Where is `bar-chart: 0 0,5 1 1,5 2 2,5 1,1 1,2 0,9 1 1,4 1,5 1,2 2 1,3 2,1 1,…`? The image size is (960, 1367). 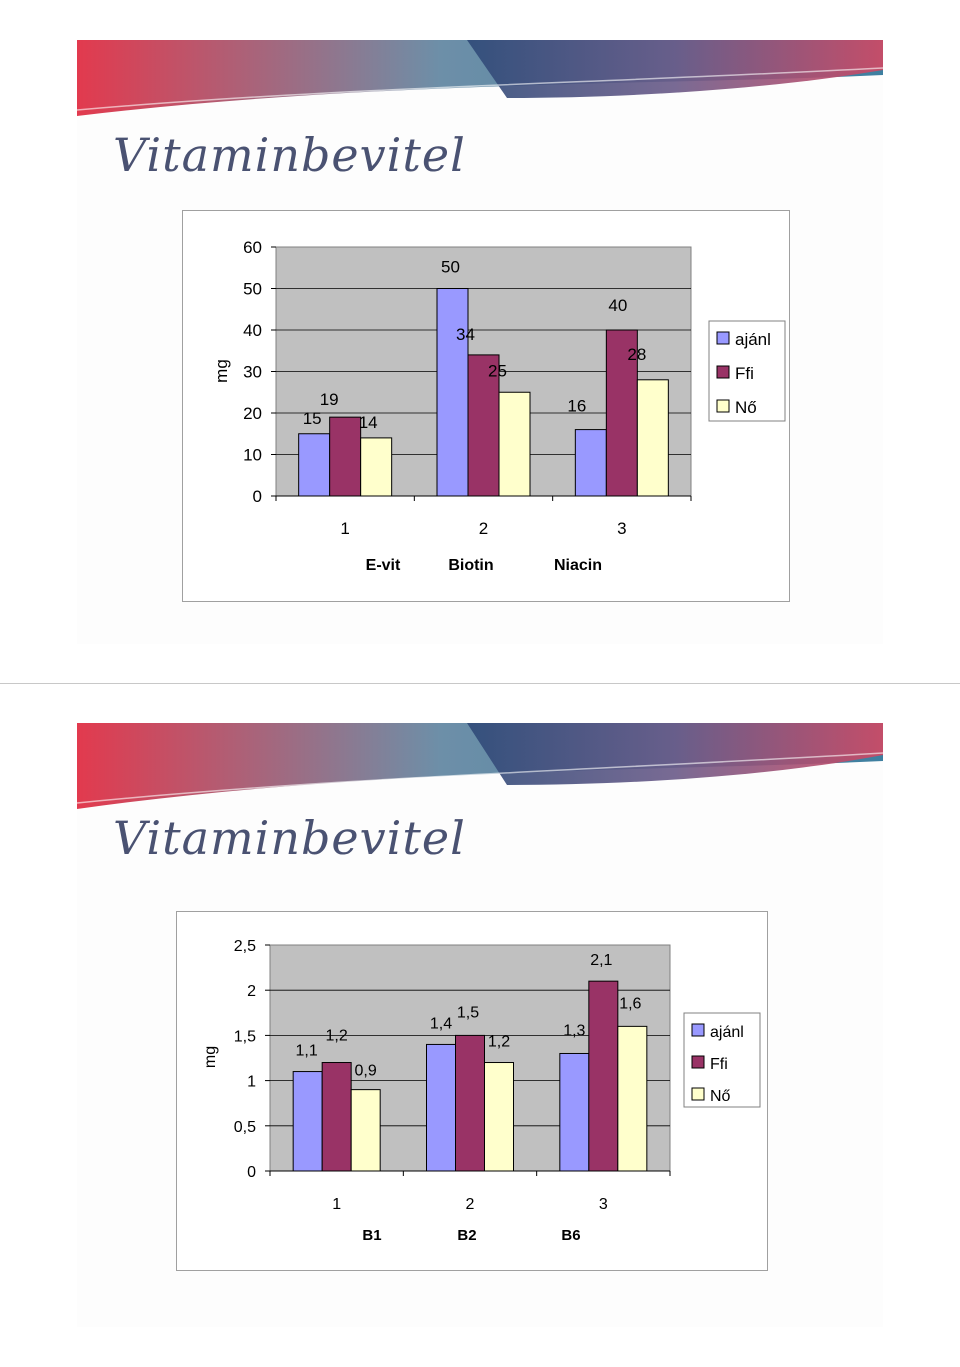 bar-chart: 0 0,5 1 1,5 2 2,5 1,1 1,2 0,9 1 1,4 1,5 1,2 2 1,3 2,1 1,… is located at coordinates (481, 1091).